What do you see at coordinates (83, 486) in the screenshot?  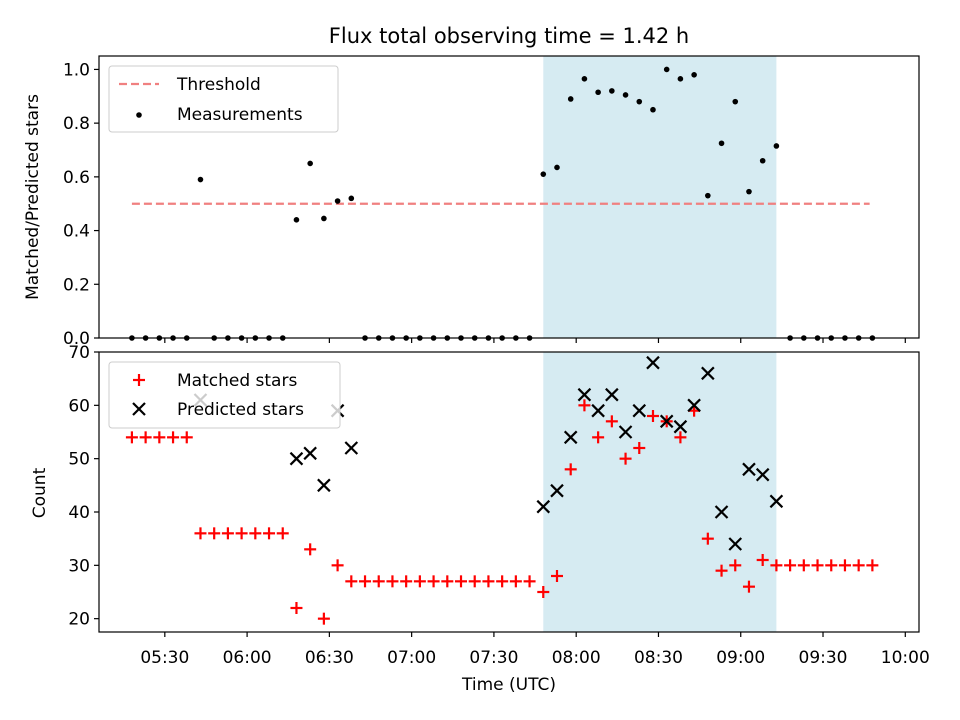 I see `bottom-y-axis: 20 30 40 50 60 70` at bounding box center [83, 486].